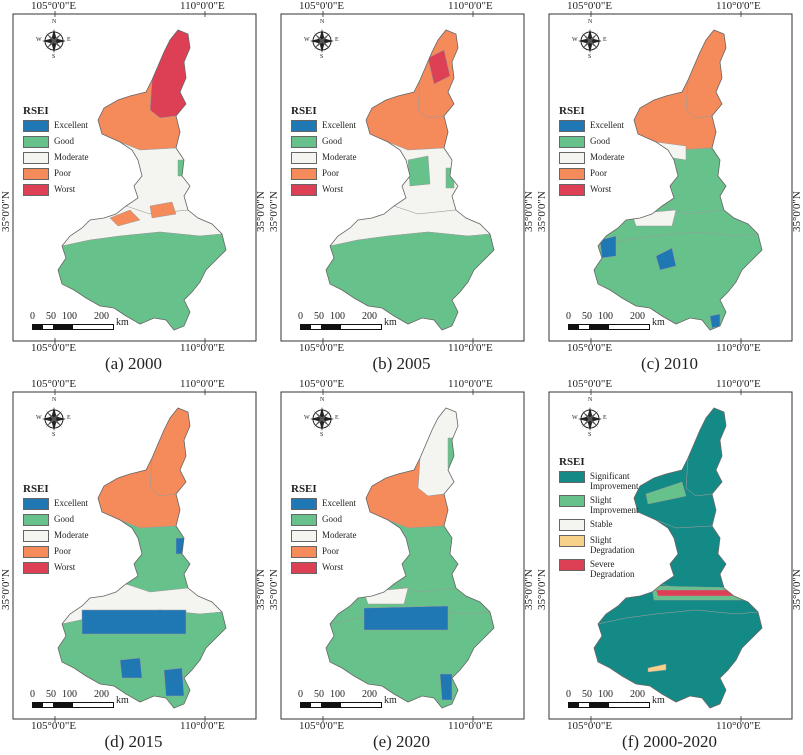 This screenshot has width=803, height=755. I want to click on legend: RSEI Excellent Good Moderate Poor Worst, so click(63, 530).